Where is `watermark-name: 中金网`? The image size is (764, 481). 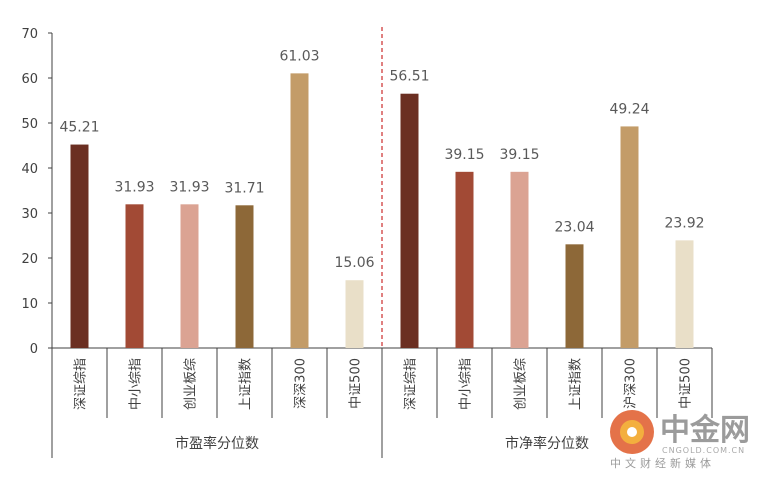 watermark-name: 中金网 is located at coordinates (705, 430).